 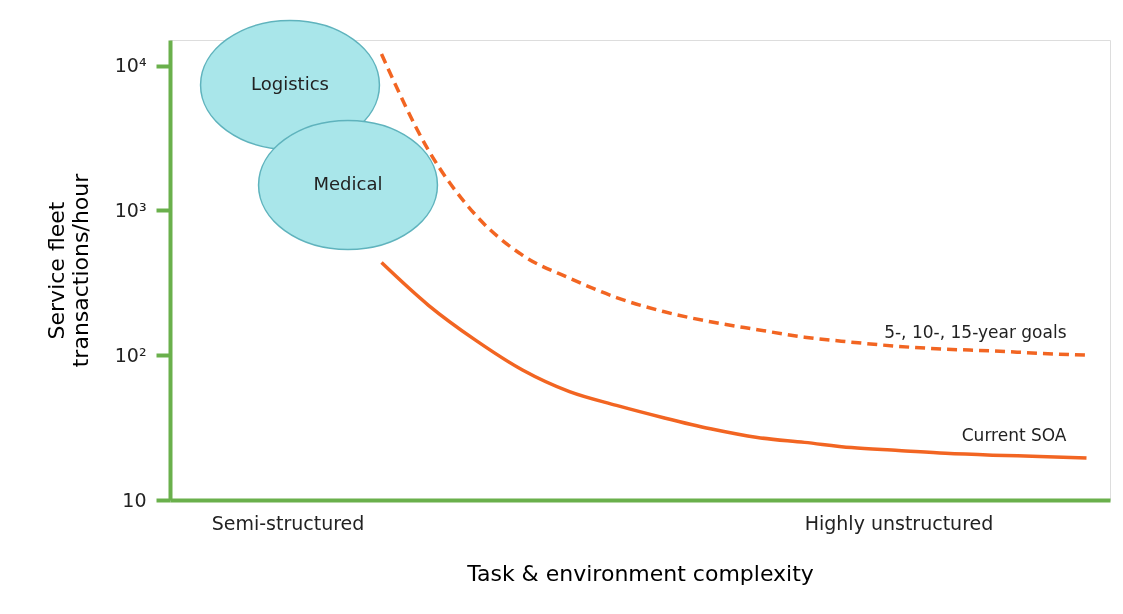 What do you see at coordinates (290, 83) in the screenshot?
I see `annotation: Logistics` at bounding box center [290, 83].